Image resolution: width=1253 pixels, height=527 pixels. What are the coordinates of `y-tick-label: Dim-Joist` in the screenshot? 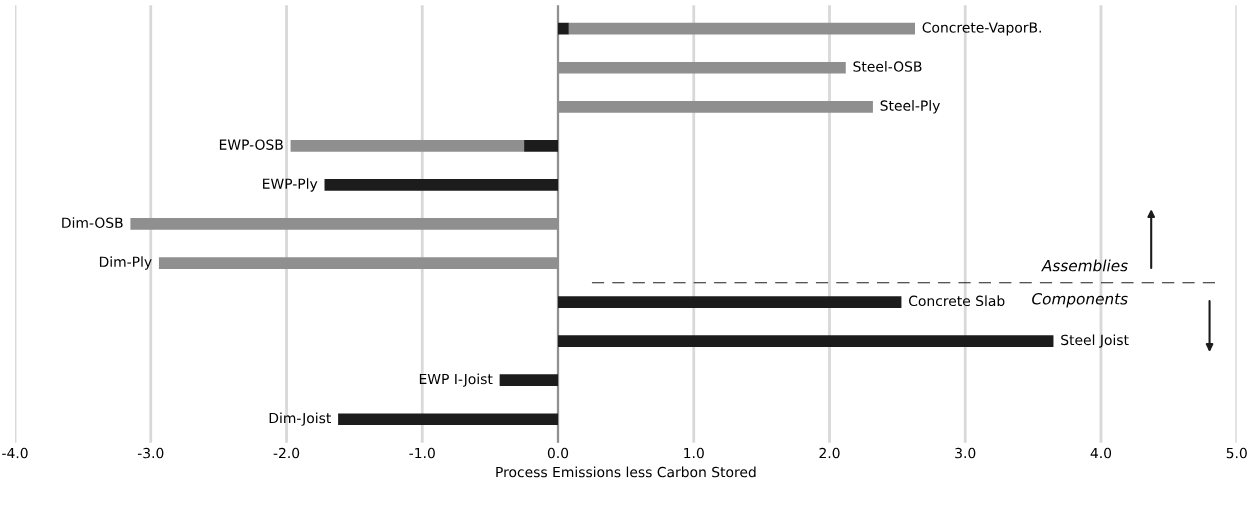 It's located at (300, 419).